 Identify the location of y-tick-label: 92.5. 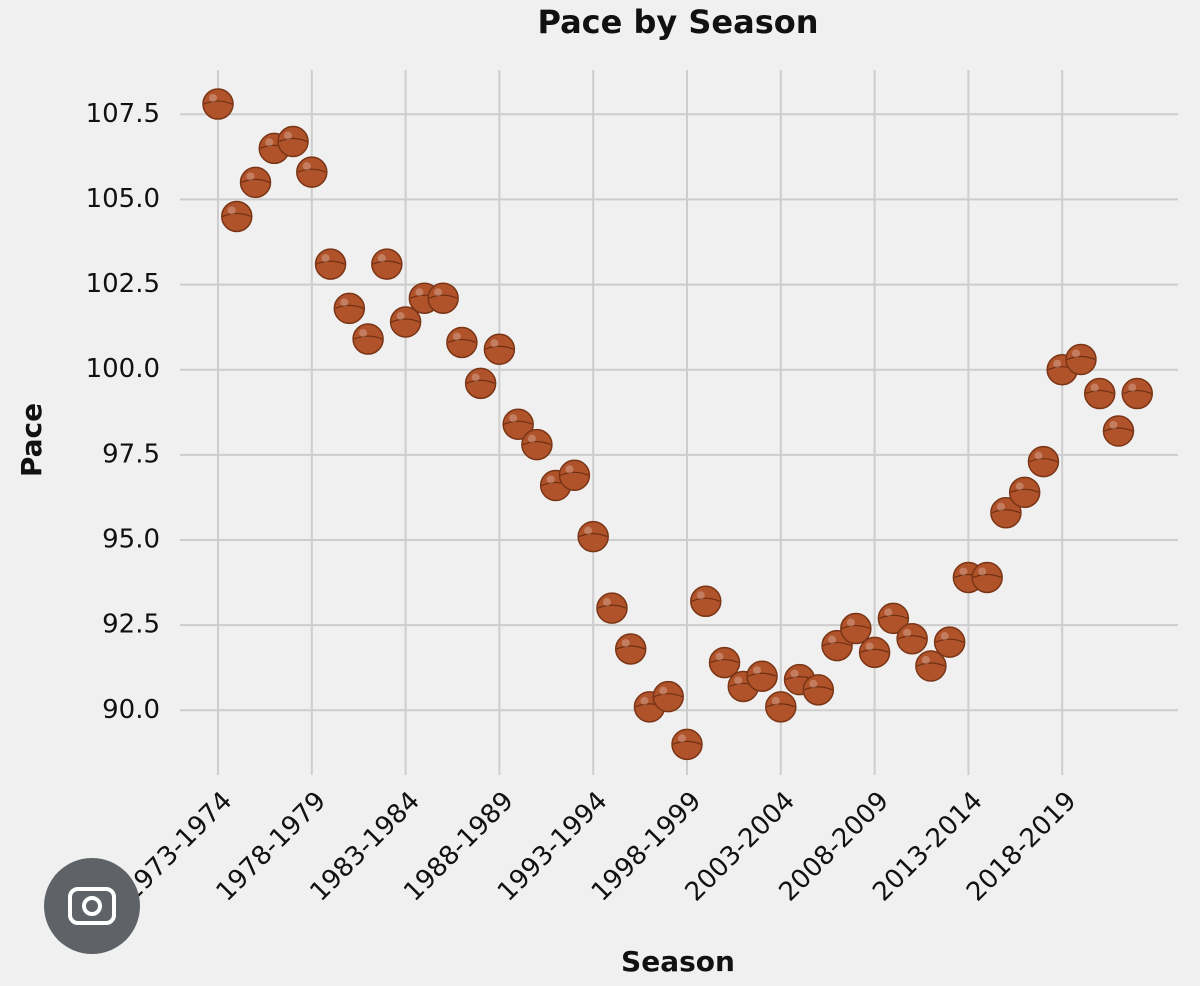
(131, 625).